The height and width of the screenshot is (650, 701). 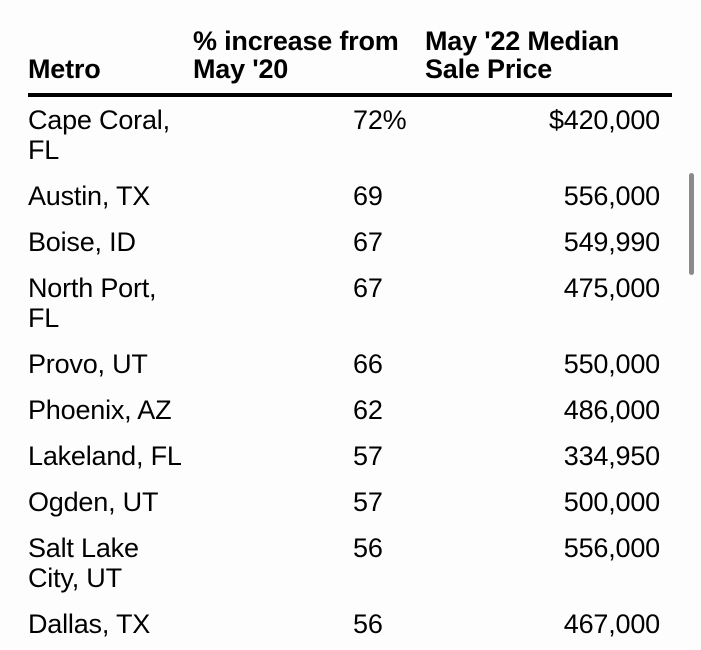 I want to click on metro-cell: Cape Coral, FL, so click(x=99, y=135).